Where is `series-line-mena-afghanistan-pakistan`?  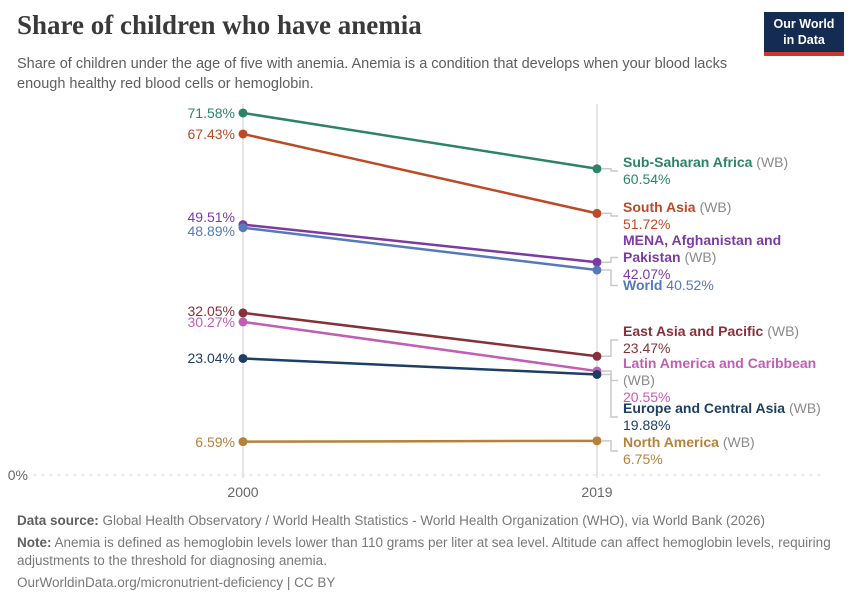
series-line-mena-afghanistan-pakistan is located at coordinates (420, 243).